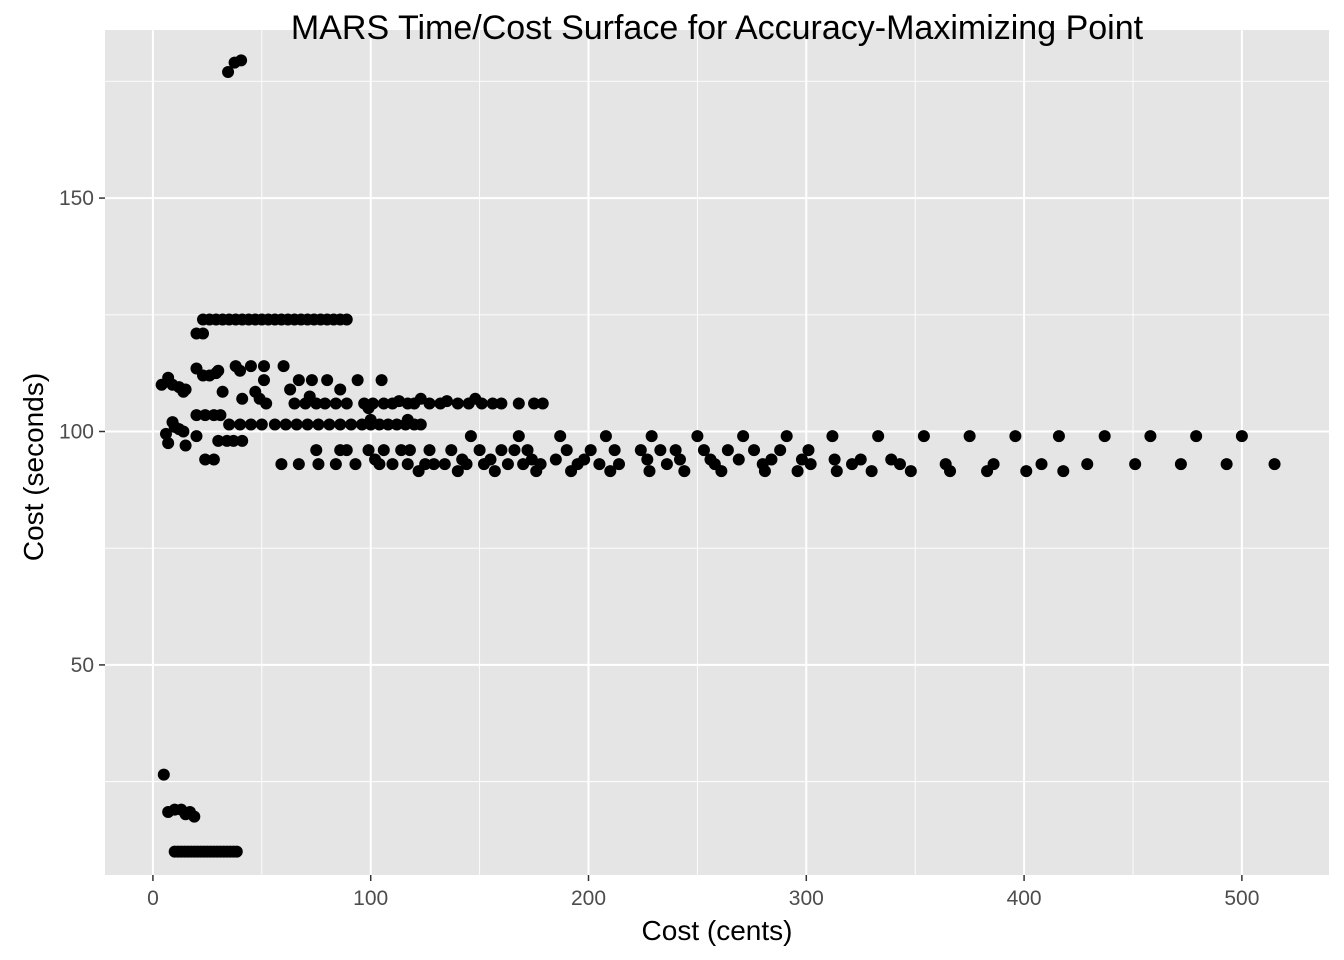 The height and width of the screenshot is (960, 1344). What do you see at coordinates (82, 665) in the screenshot?
I see `y-tick-label: 50` at bounding box center [82, 665].